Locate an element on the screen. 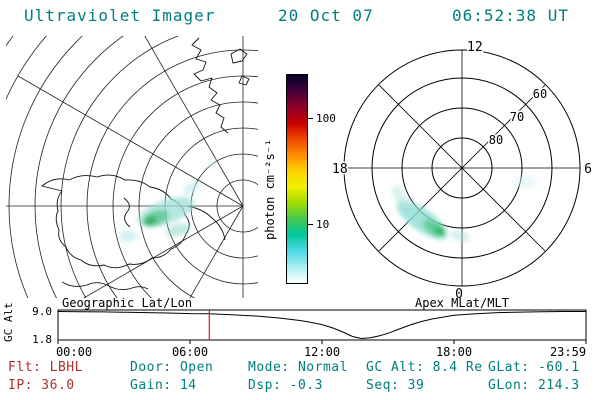 This screenshot has width=600, height=400. strip-ymin-label: 1.8 is located at coordinates (42, 339).